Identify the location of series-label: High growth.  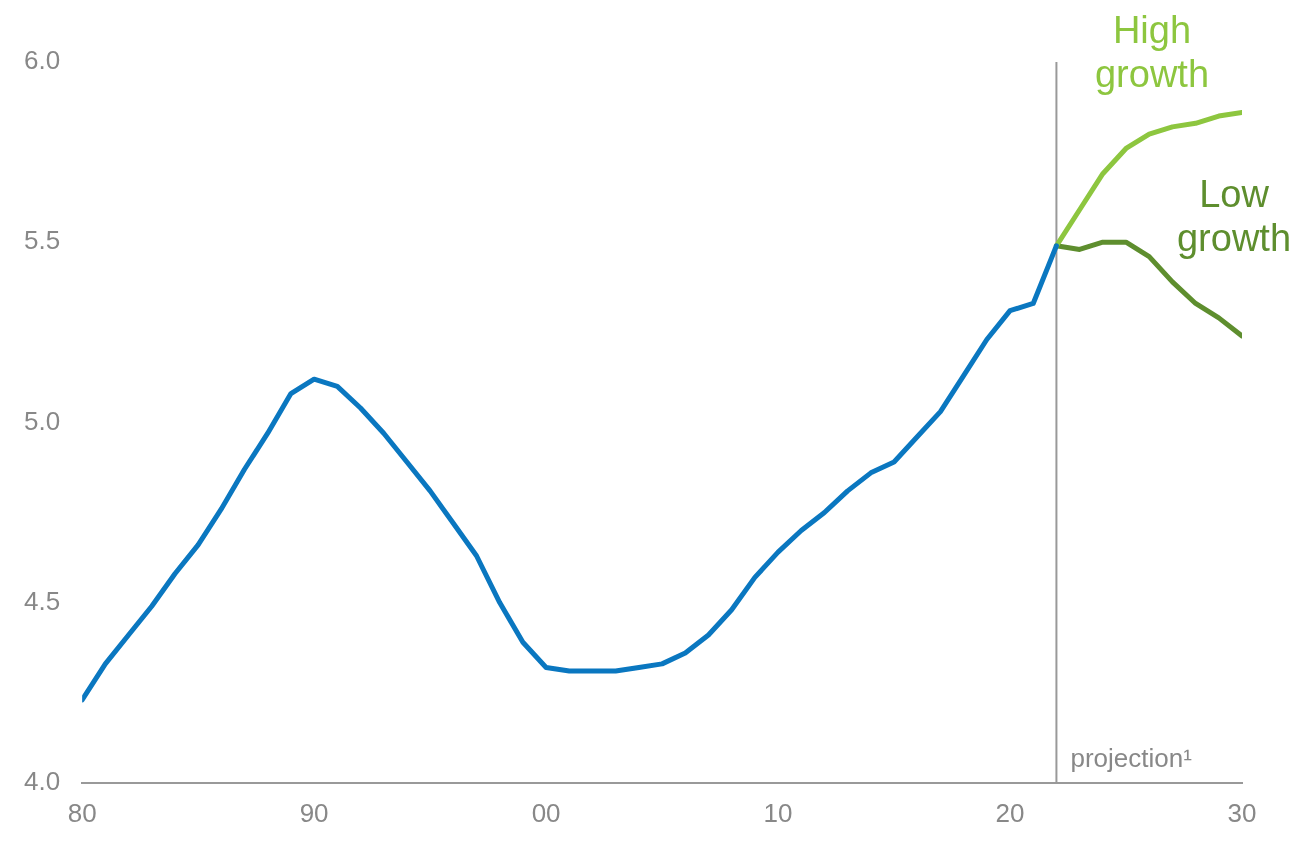
(1152, 52).